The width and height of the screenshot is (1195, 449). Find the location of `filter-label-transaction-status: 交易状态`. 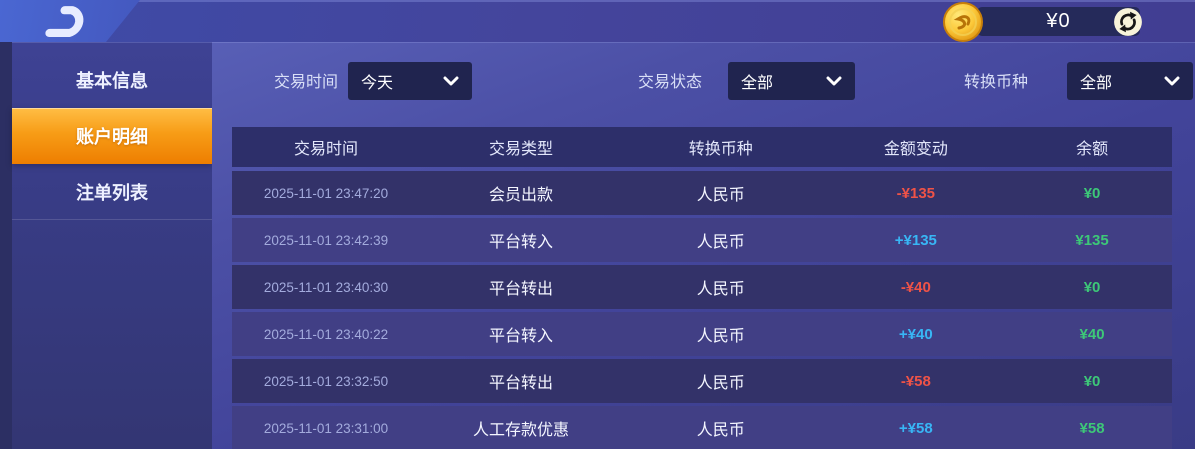

filter-label-transaction-status: 交易状态 is located at coordinates (670, 82).